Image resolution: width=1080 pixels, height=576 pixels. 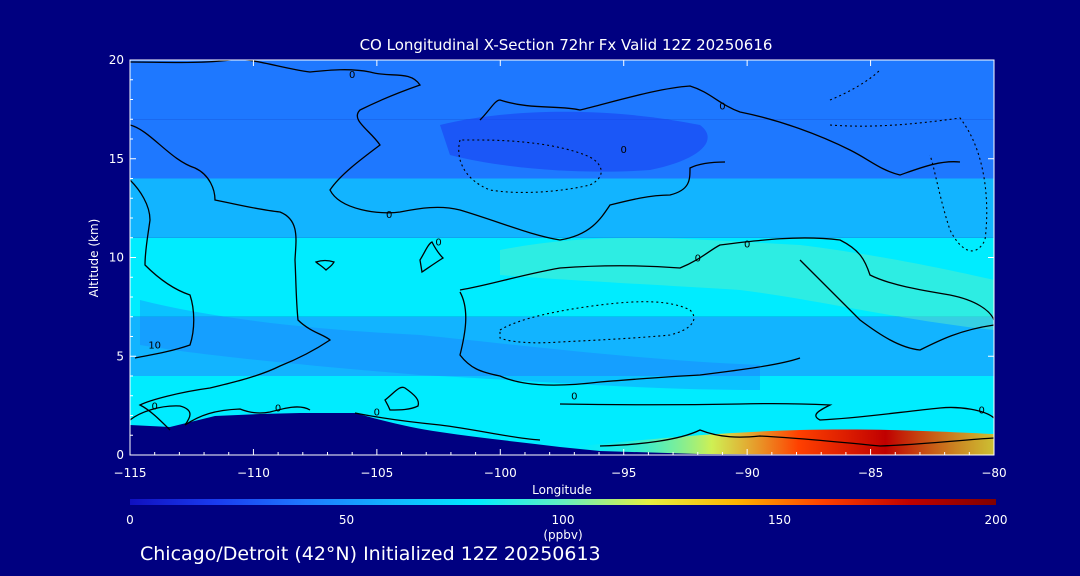 What do you see at coordinates (779, 520) in the screenshot?
I see `colorbar-tick-label: 150` at bounding box center [779, 520].